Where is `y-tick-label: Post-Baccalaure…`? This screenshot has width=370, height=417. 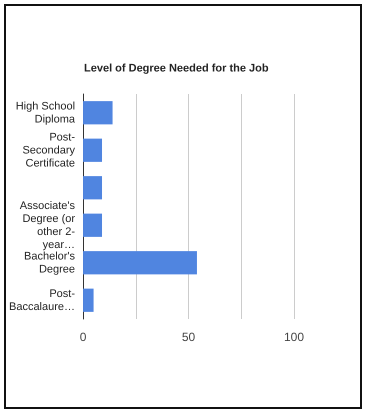 y-tick-label: Post-Baccalaure… is located at coordinates (42, 300).